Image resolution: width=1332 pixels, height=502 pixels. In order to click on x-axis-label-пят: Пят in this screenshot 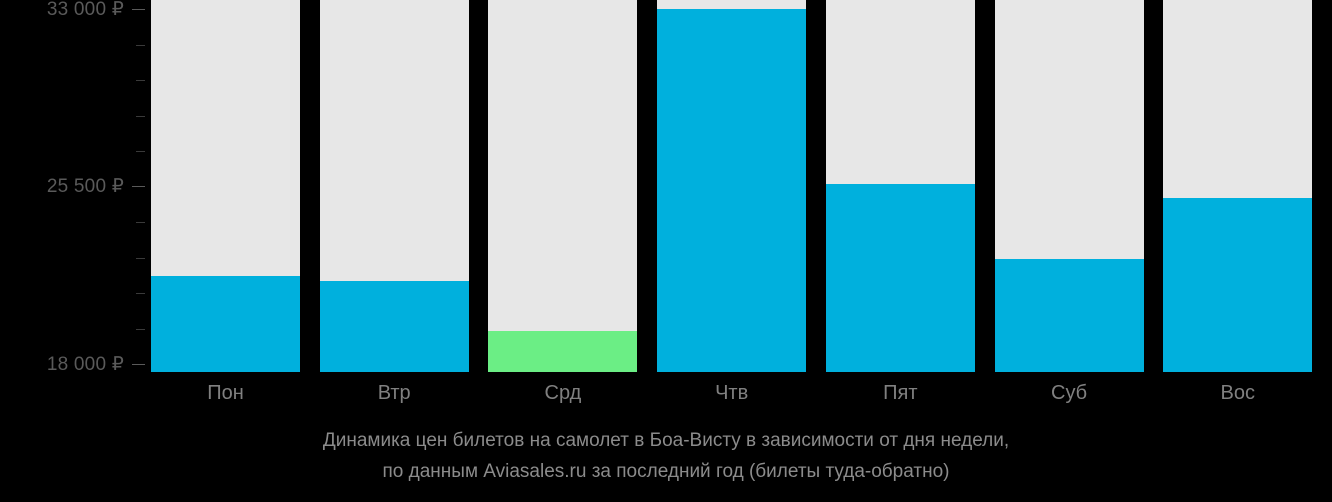, I will do `click(900, 393)`.